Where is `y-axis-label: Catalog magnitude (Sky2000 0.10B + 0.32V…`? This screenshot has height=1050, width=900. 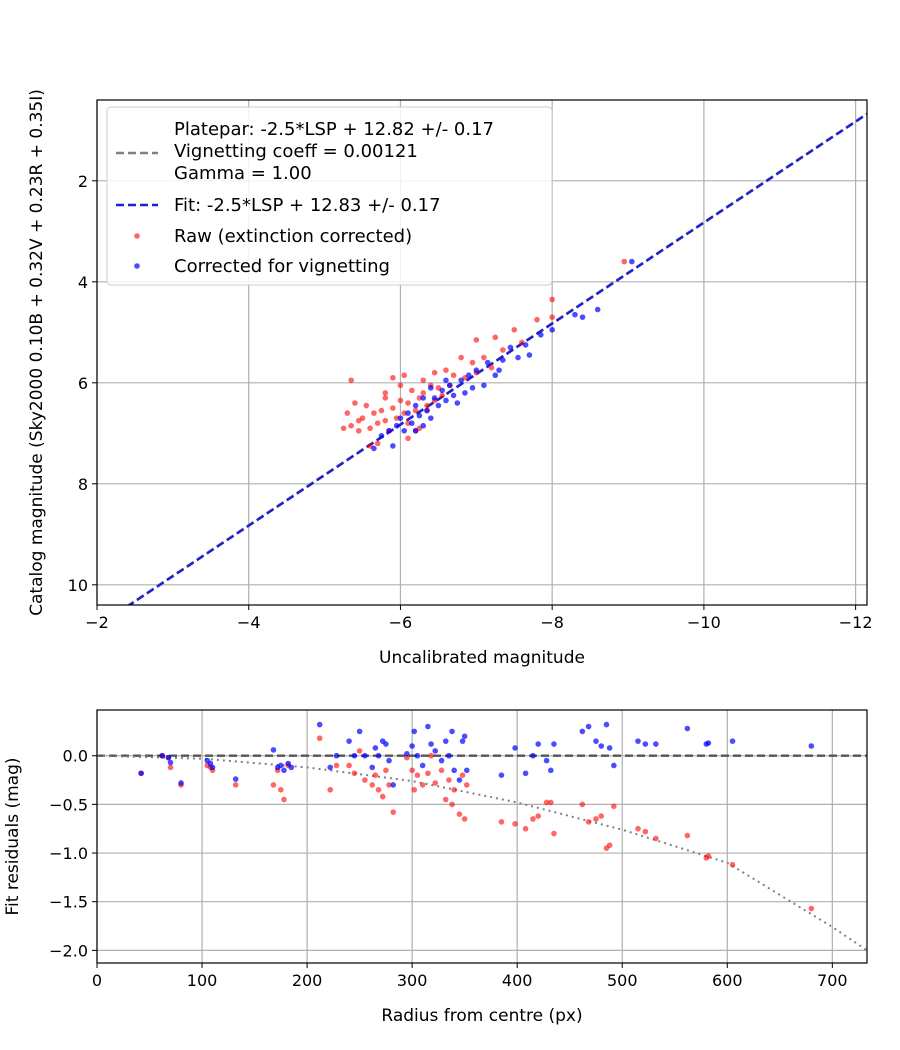
y-axis-label: Catalog magnitude (Sky2000 0.10B + 0.32V… is located at coordinates (37, 352).